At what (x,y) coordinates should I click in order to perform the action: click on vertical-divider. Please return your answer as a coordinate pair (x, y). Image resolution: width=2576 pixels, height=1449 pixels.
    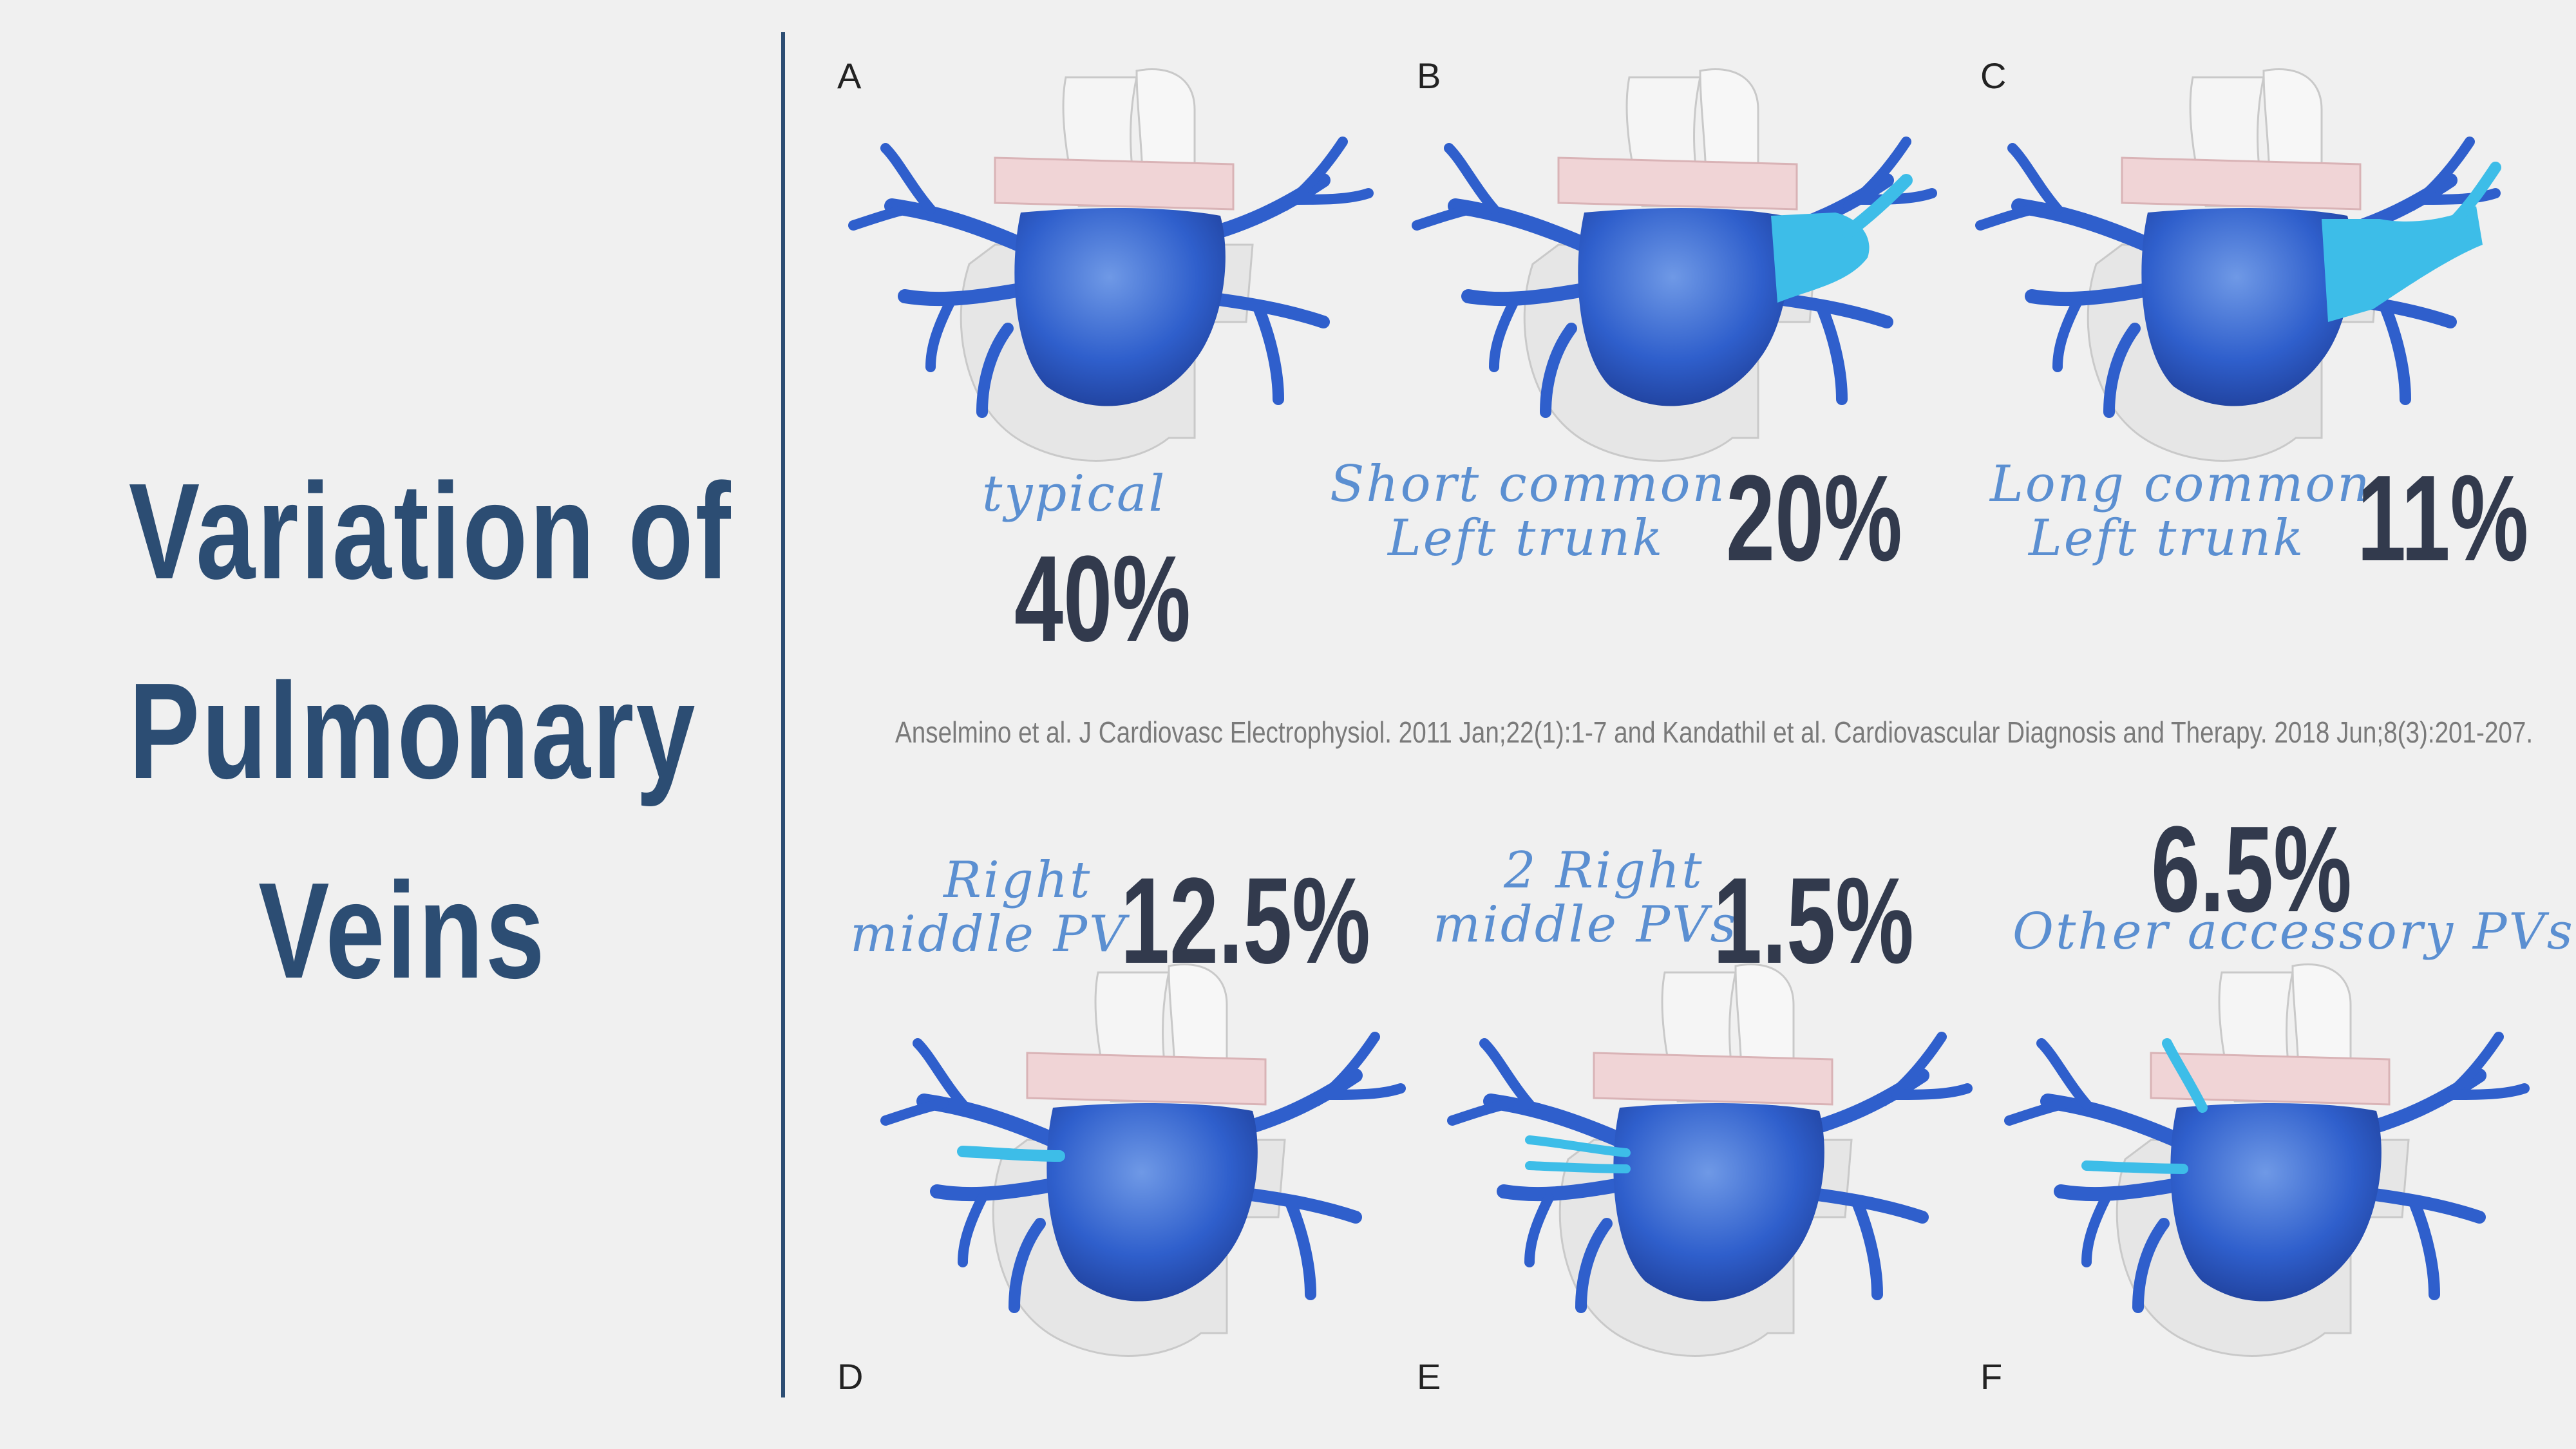
    Looking at the image, I should click on (783, 715).